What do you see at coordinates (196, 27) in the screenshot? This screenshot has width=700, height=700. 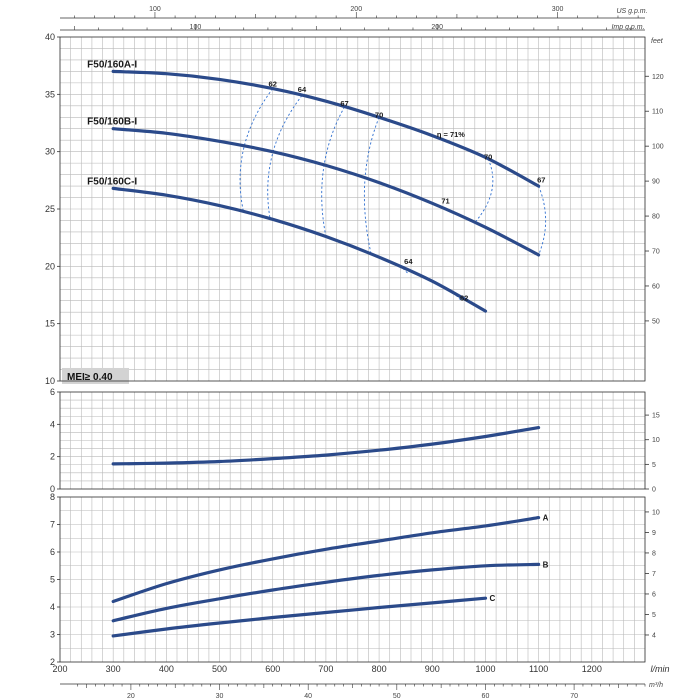 I see `imp-gpm-tick-label: 100` at bounding box center [196, 27].